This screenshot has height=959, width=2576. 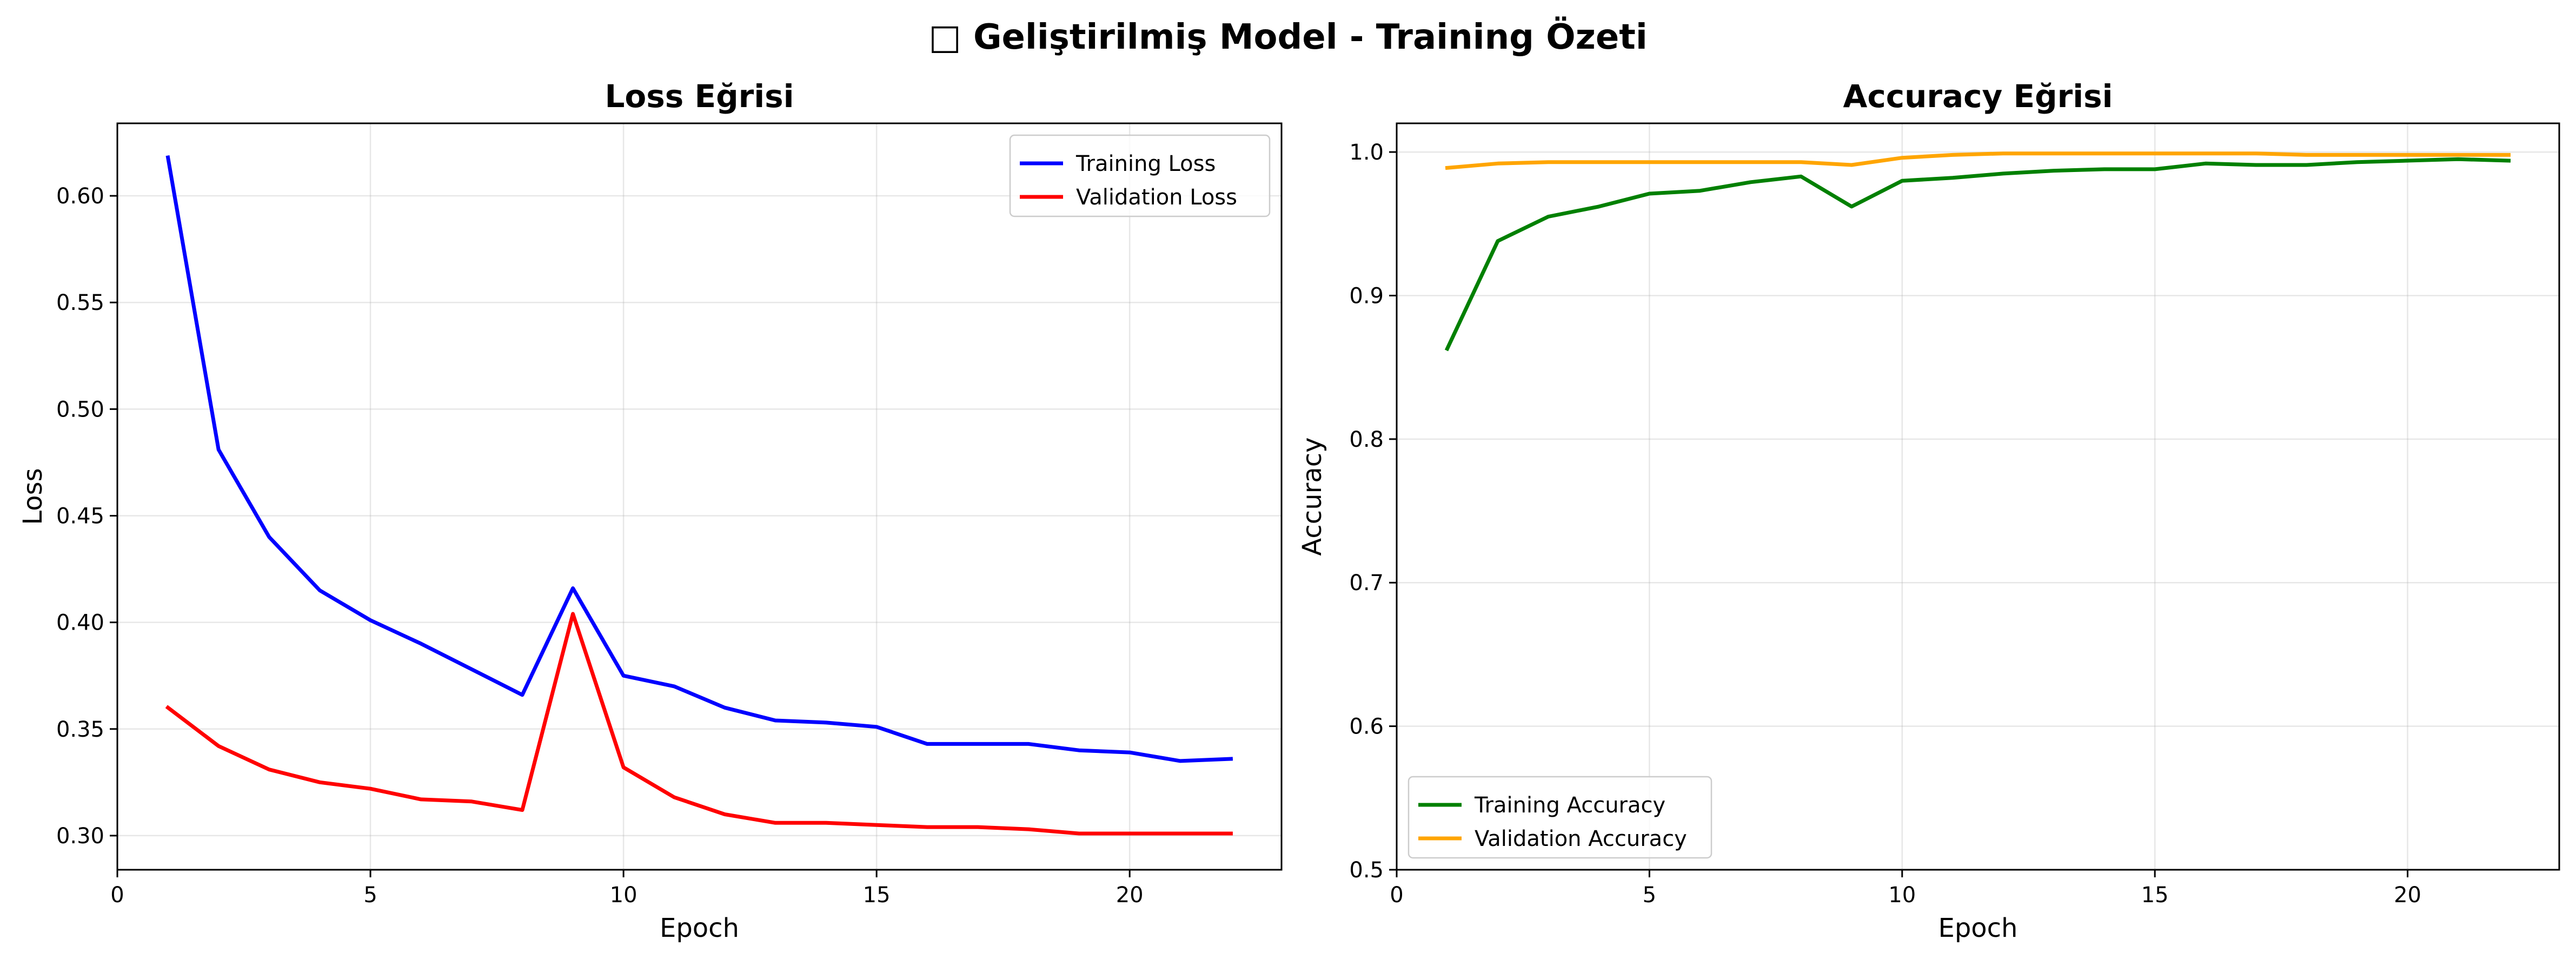 I want to click on y-axis-label: Accuracy, so click(x=1312, y=496).